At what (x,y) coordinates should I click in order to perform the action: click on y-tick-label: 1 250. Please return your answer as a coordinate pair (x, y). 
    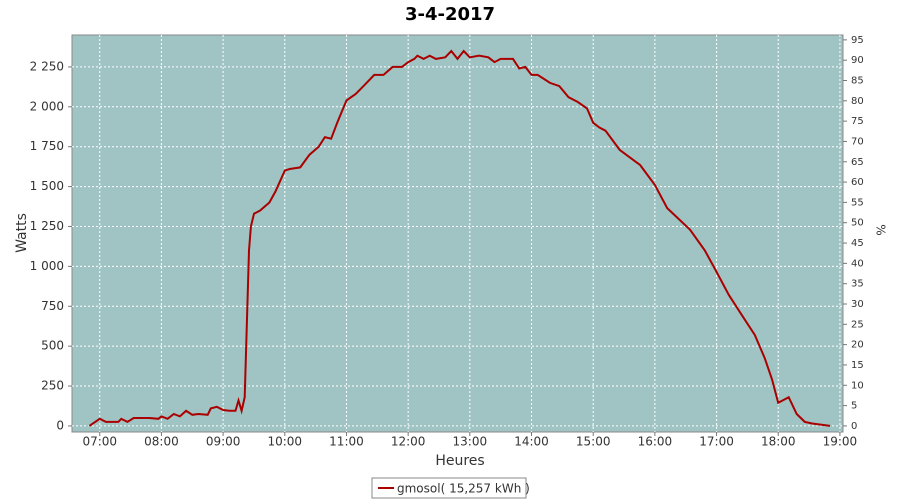
    Looking at the image, I should click on (47, 226).